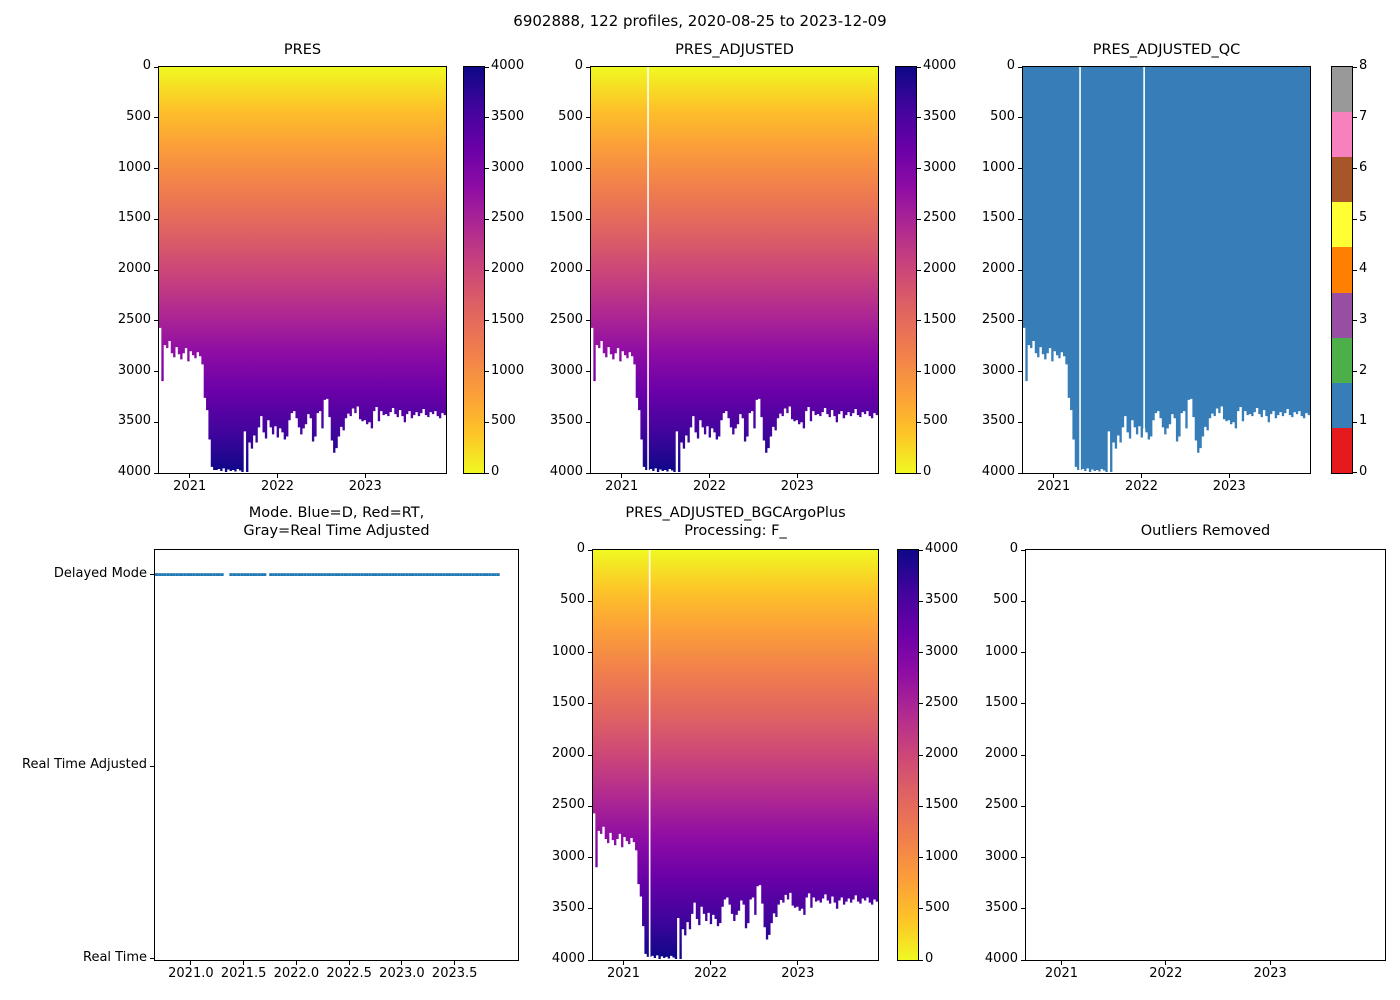 The height and width of the screenshot is (1000, 1400). What do you see at coordinates (735, 522) in the screenshot?
I see `subplot-title-bgc: PRES_ADJUSTED_BGCArgoPlus Processing: F_` at bounding box center [735, 522].